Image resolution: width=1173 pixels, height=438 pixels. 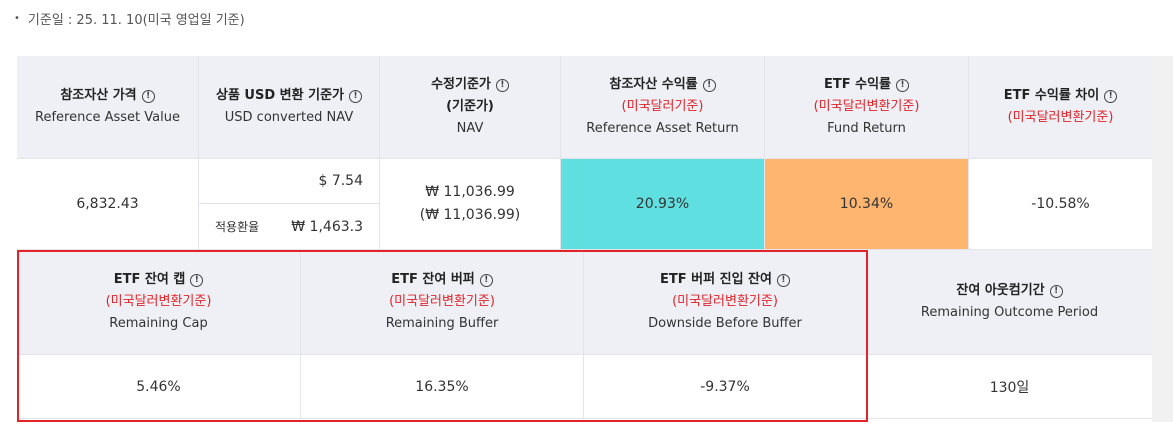 I want to click on header-basis-label: (미국달러기준), so click(x=662, y=106).